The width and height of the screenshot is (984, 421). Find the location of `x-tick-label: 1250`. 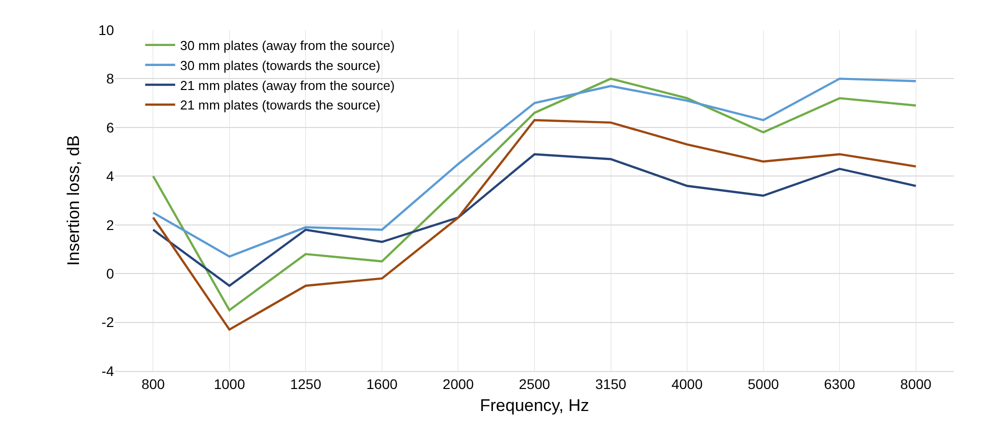

x-tick-label: 1250 is located at coordinates (306, 384).